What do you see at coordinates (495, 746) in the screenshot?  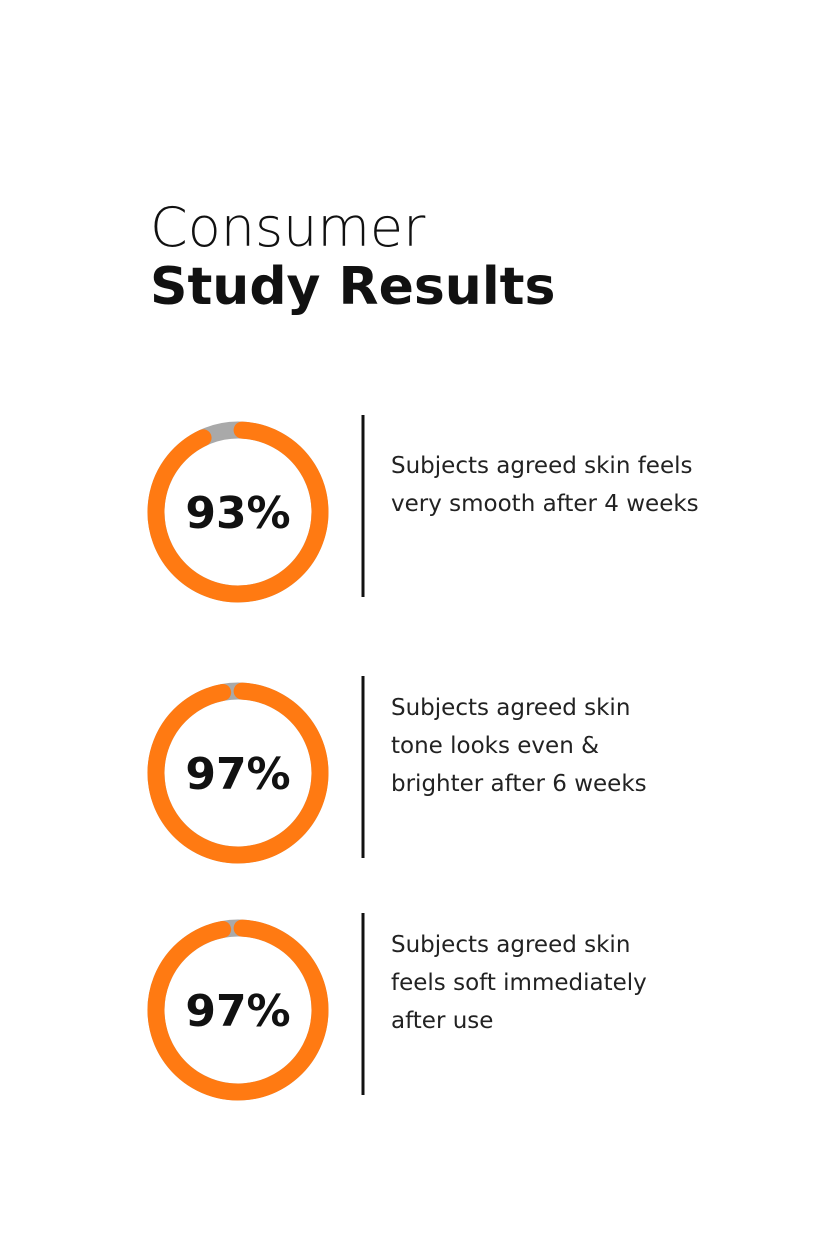 I see `description-line: tone looks even &` at bounding box center [495, 746].